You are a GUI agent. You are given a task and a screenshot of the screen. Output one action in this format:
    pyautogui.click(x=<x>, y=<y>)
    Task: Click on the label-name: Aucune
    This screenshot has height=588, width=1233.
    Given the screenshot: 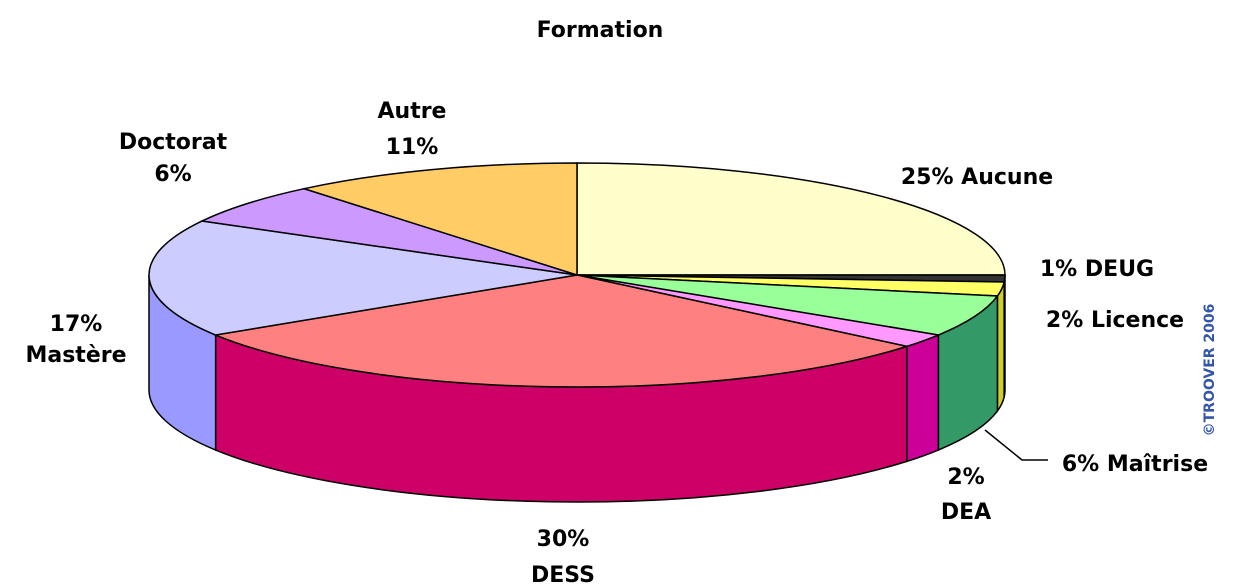 What is the action you would take?
    pyautogui.click(x=1007, y=177)
    